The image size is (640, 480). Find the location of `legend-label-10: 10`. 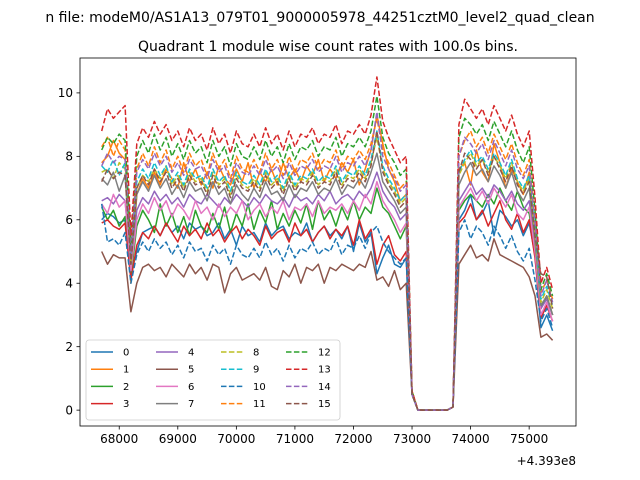

legend-label-10: 10 is located at coordinates (259, 387).